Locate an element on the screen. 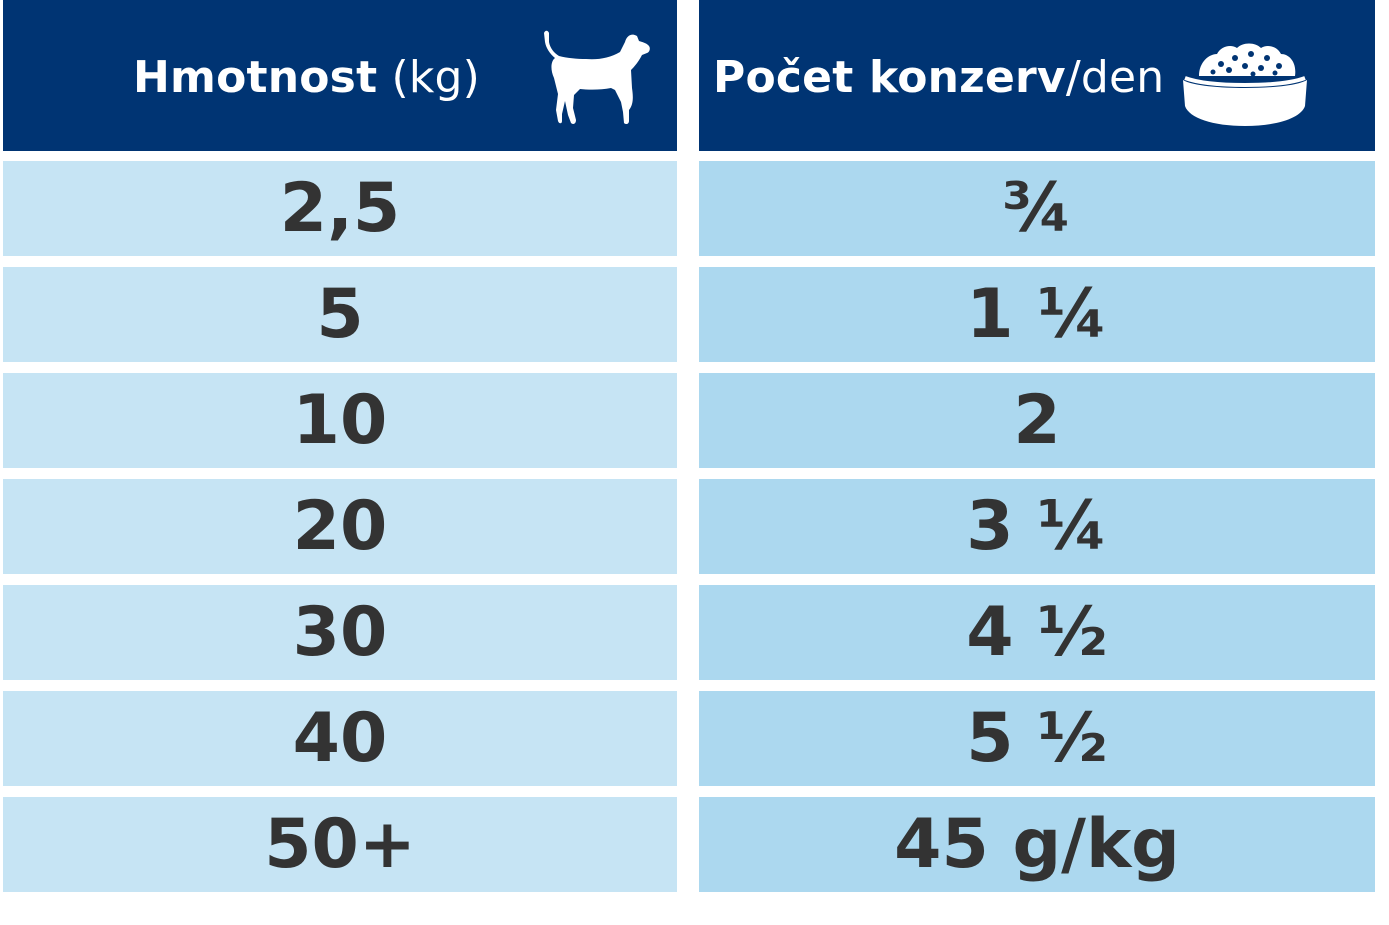 The image size is (1389, 925). cans-column-header: Počet konzerv/den is located at coordinates (1037, 75).